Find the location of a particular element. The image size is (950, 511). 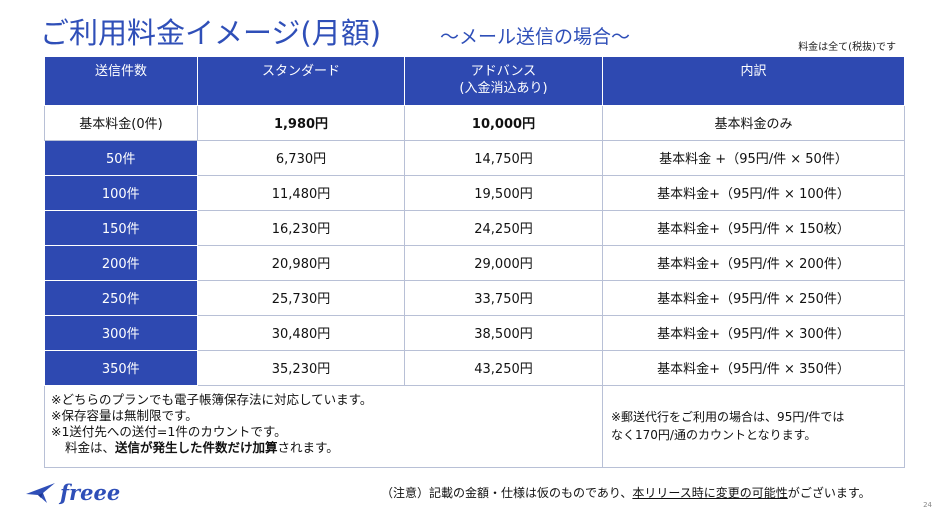

table-row: 100件 11,480円 19,500円 基本料金+（95円/件 × 100件） is located at coordinates (474, 192).